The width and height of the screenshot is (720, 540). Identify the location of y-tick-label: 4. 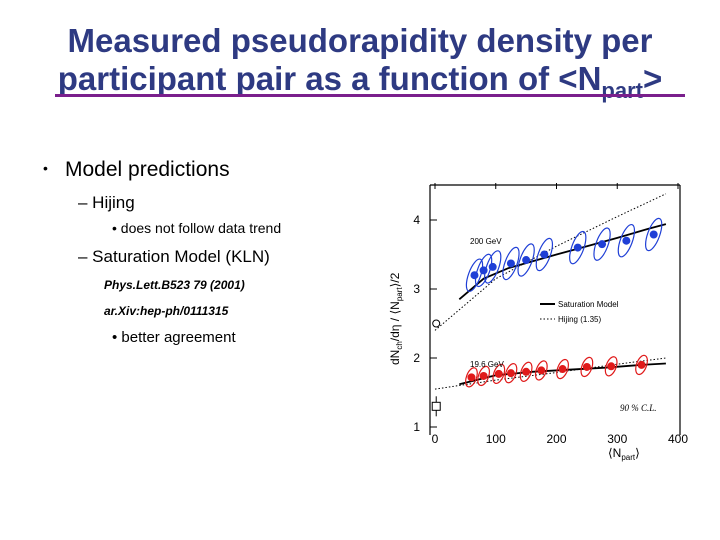
(416, 220).